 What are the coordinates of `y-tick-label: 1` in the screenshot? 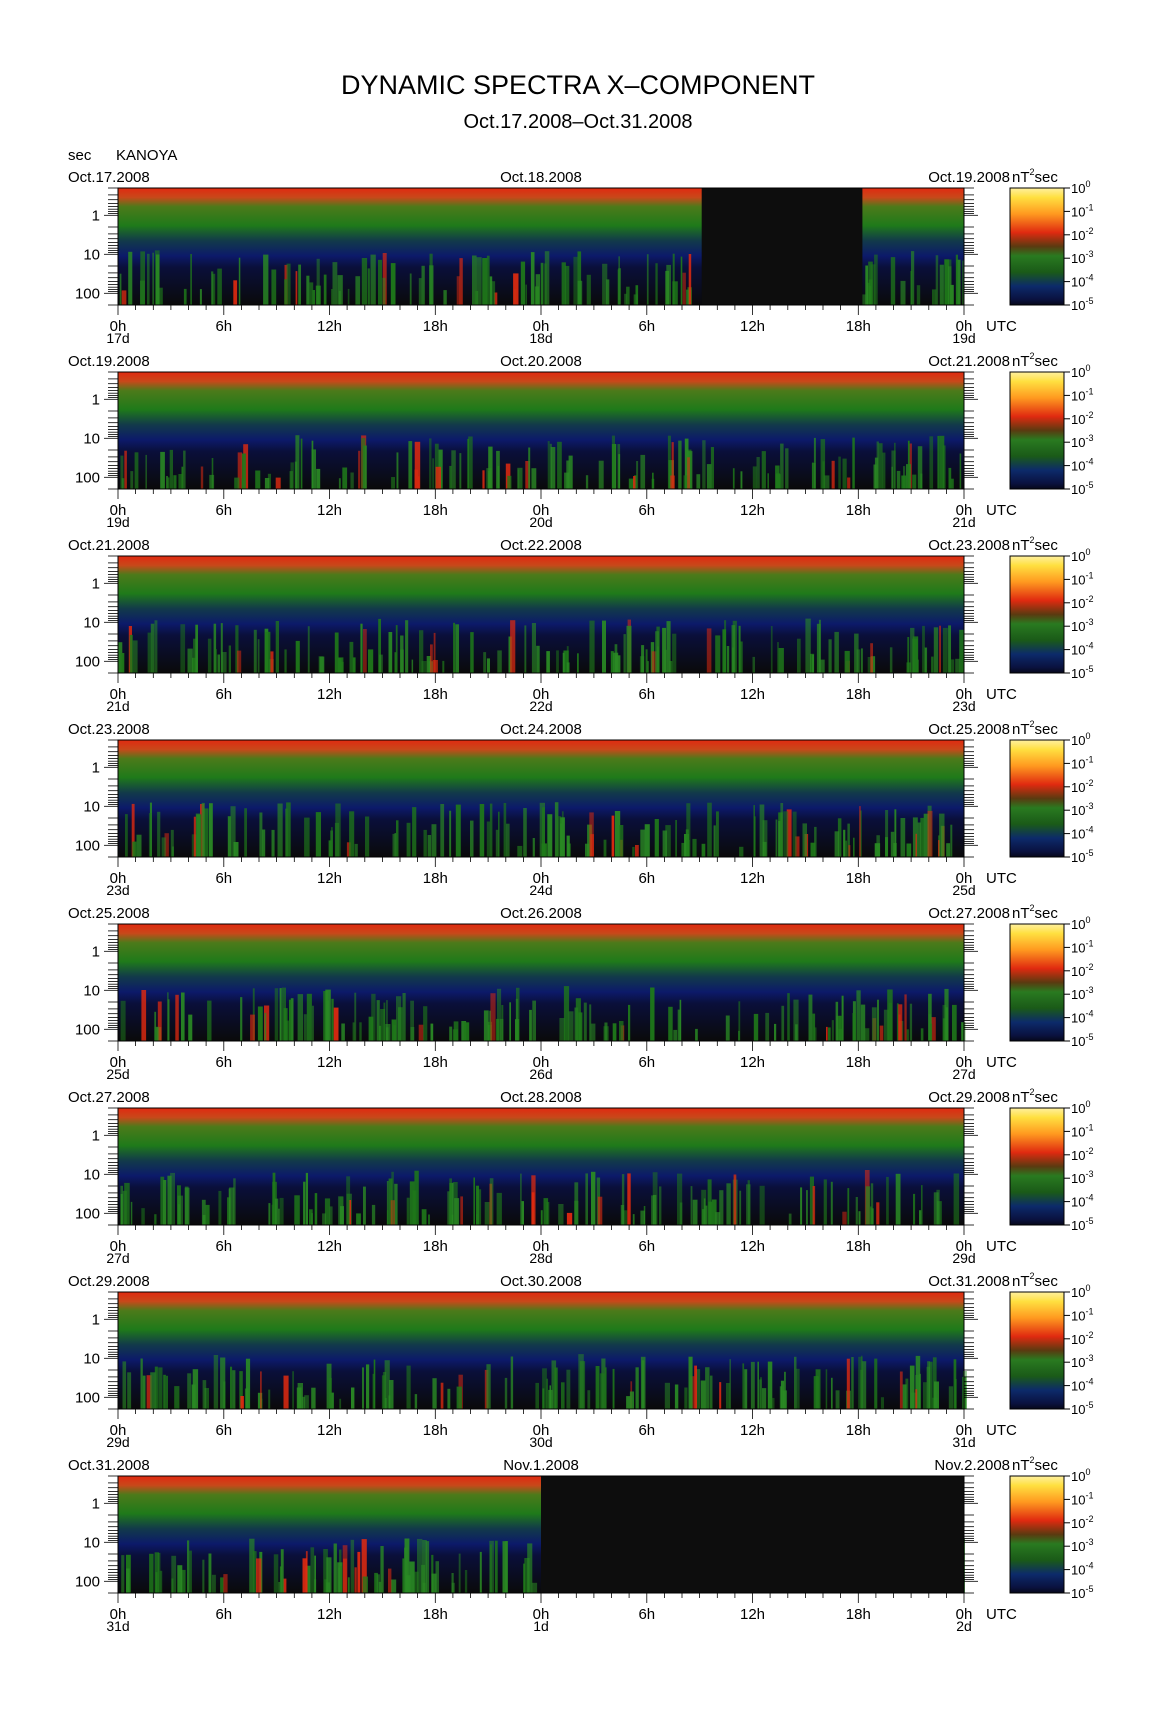 It's located at (96, 583).